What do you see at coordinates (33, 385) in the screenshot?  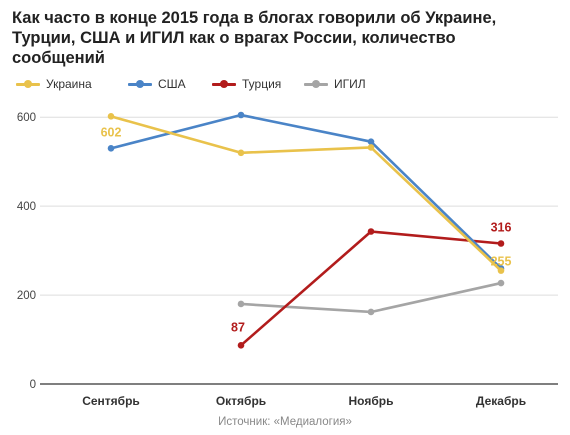 I see `y-tick-label-0: 0` at bounding box center [33, 385].